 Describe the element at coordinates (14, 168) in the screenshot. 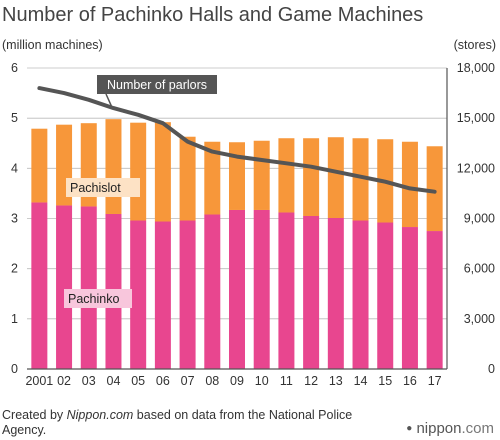

I see `left-tick-label: 4` at that location.